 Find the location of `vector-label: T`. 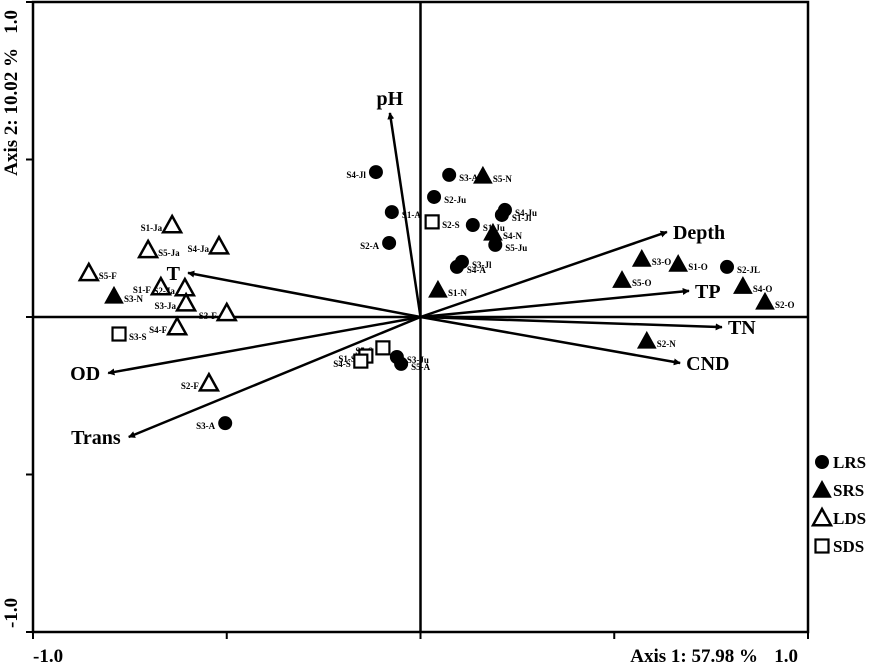

vector-label: T is located at coordinates (174, 274).